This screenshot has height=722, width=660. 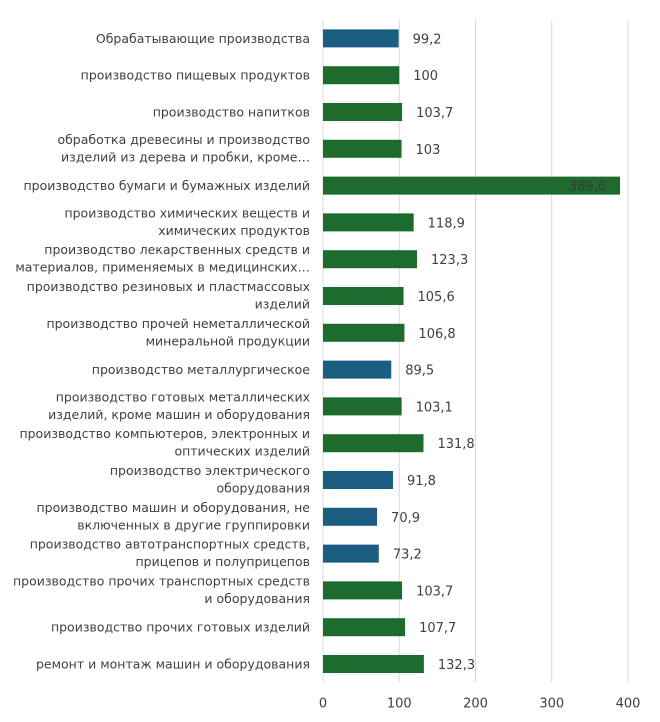 What do you see at coordinates (434, 407) in the screenshot?
I see `data-label: 103,1` at bounding box center [434, 407].